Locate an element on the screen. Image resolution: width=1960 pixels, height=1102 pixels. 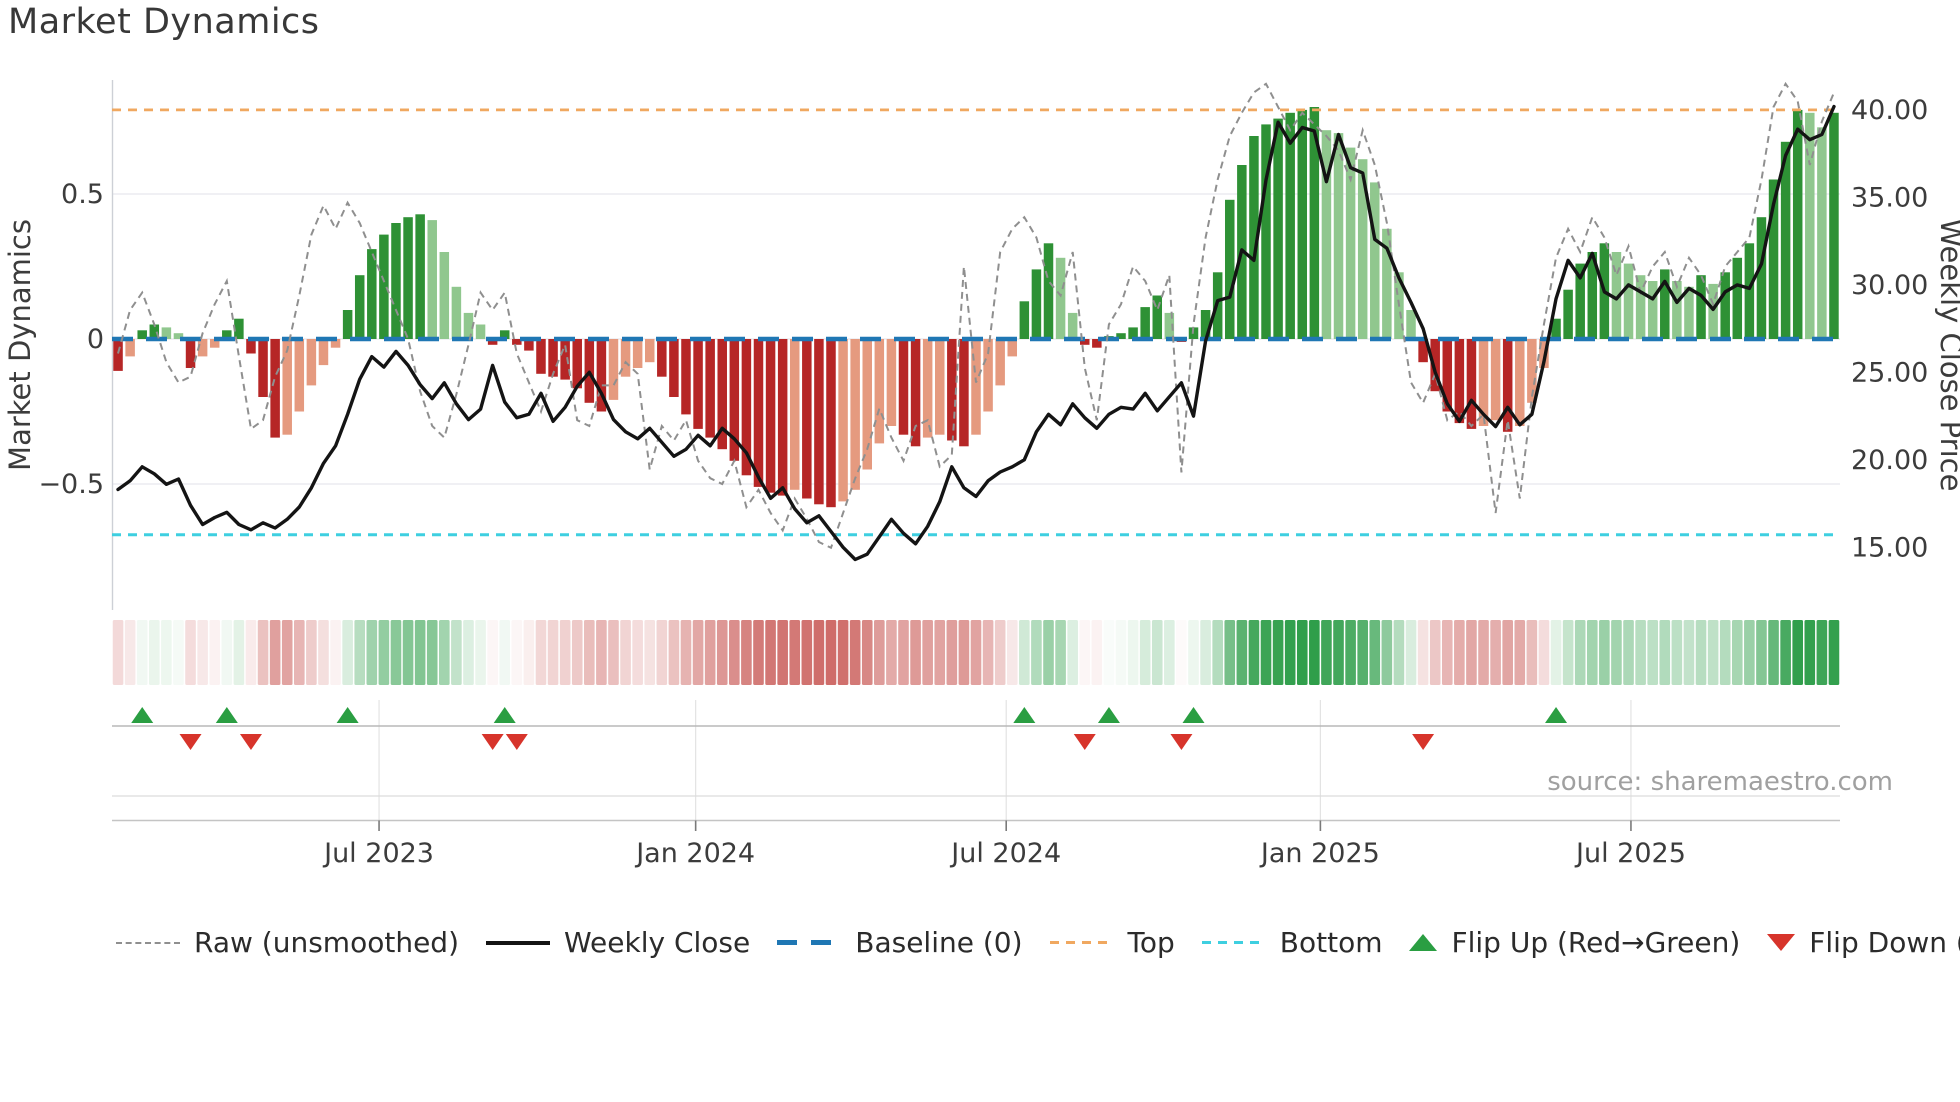
left-tick-label: −0.5 is located at coordinates (71, 484).